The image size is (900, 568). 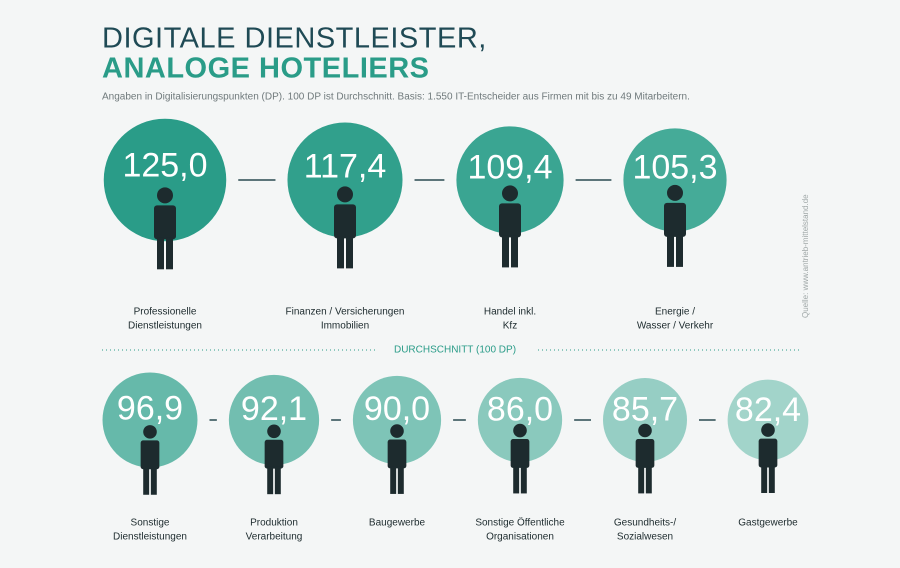 What do you see at coordinates (345, 312) in the screenshot?
I see `category-label: Finanzen / Versicherungen` at bounding box center [345, 312].